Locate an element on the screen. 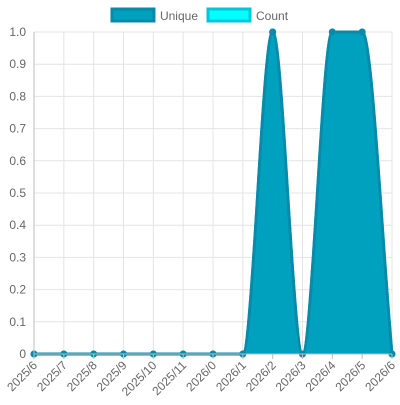  legend-label-count: Count is located at coordinates (272, 16).